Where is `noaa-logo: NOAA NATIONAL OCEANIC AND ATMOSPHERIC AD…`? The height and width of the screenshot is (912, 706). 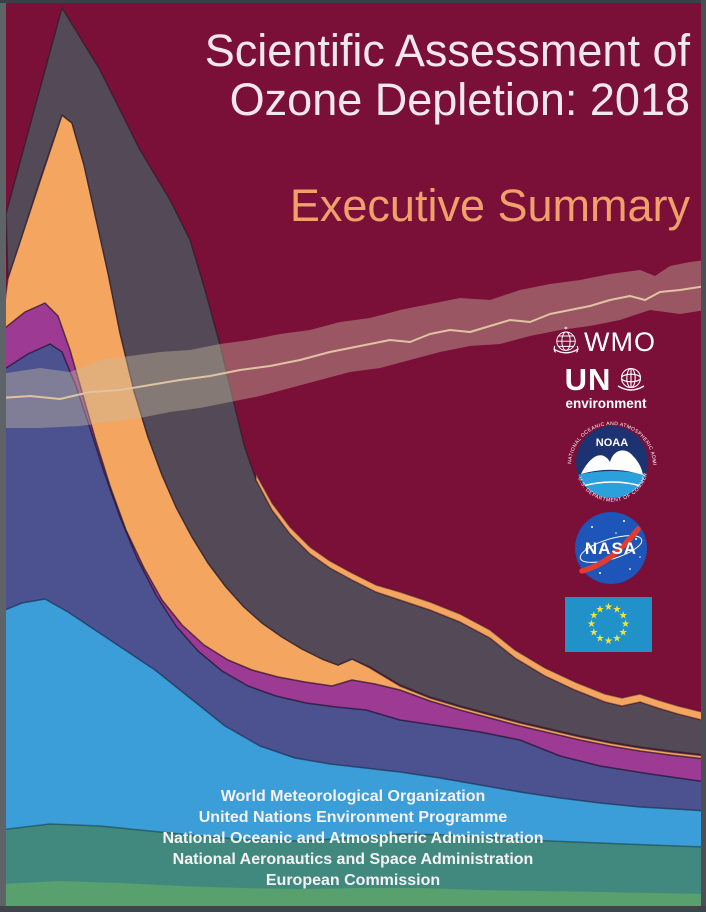 noaa-logo: NOAA NATIONAL OCEANIC AND ATMOSPHERIC AD… is located at coordinates (610, 458).